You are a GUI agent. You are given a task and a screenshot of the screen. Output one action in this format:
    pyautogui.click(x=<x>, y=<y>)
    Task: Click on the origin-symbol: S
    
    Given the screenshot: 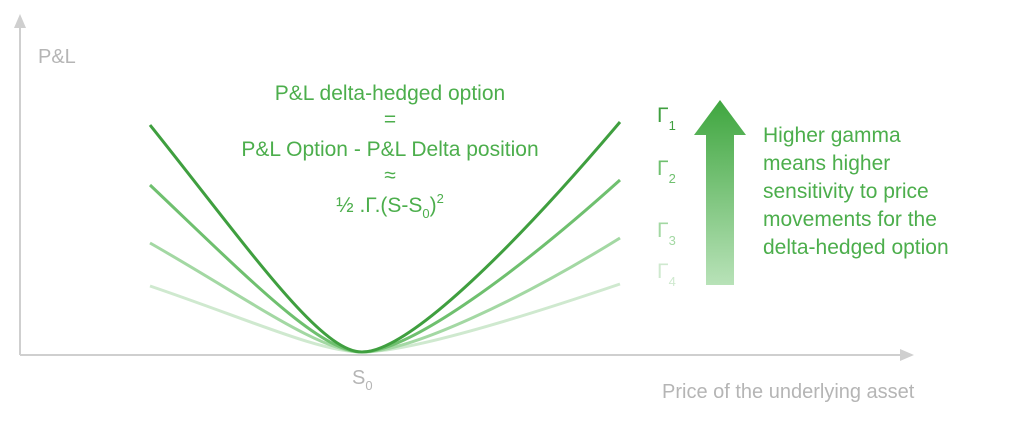 What is the action you would take?
    pyautogui.click(x=358, y=378)
    